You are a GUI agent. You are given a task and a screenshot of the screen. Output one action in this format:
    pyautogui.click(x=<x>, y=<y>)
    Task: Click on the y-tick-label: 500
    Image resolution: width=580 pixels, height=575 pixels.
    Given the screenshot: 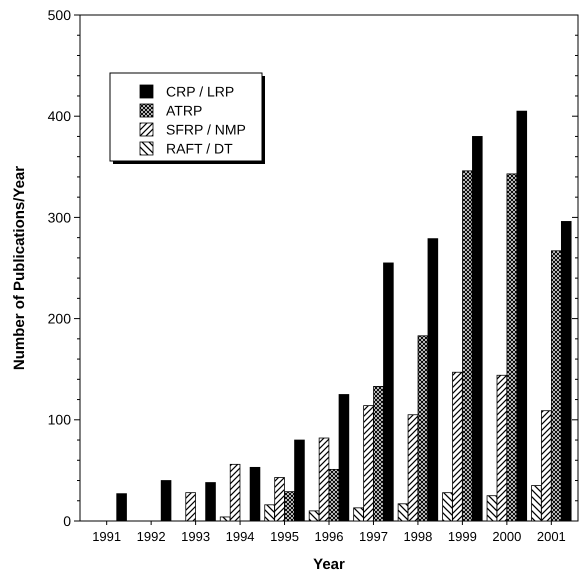 What is the action you would take?
    pyautogui.click(x=60, y=14)
    